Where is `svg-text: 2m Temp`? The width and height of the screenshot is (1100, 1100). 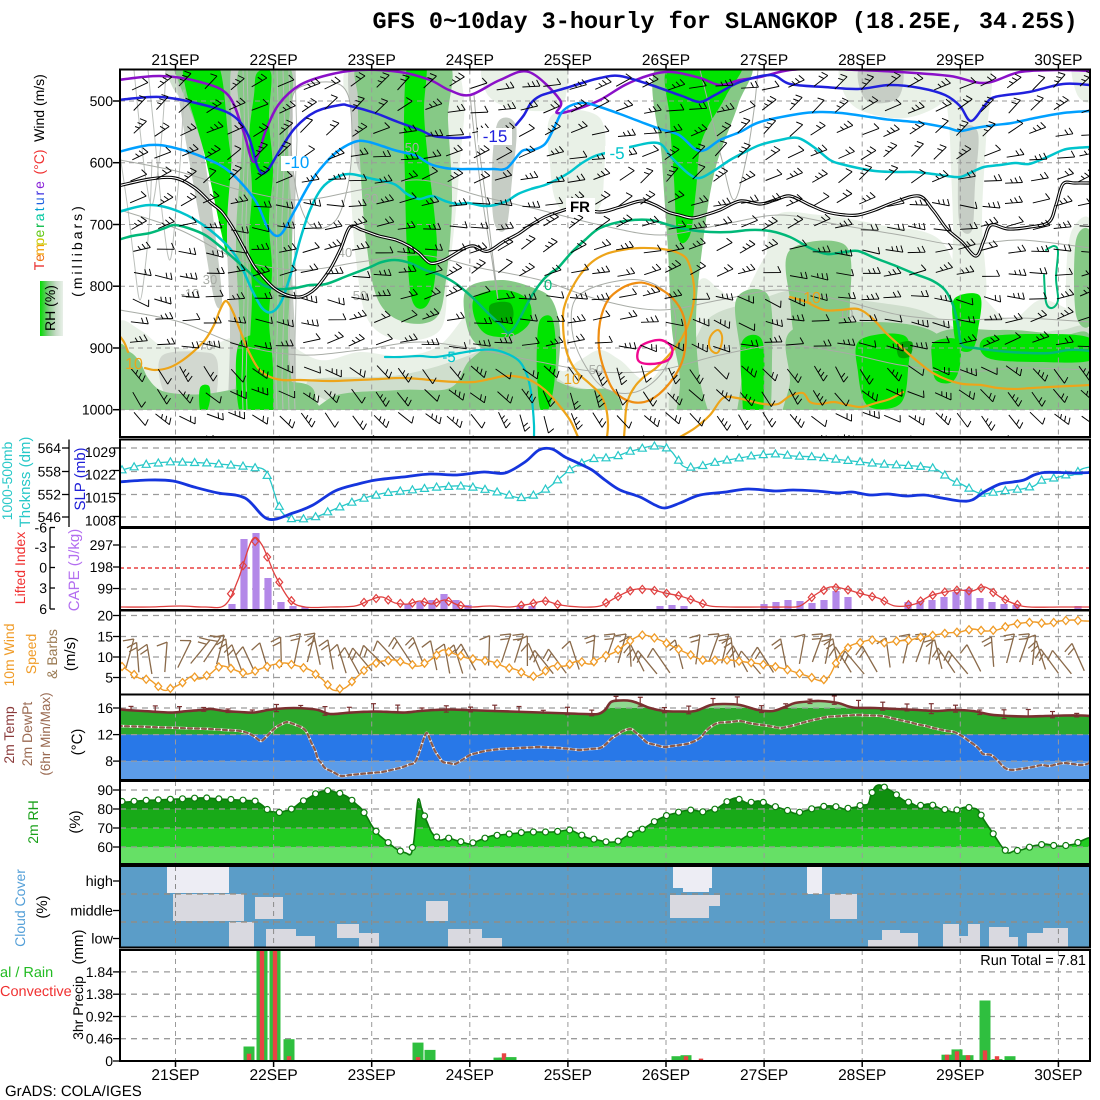
svg-text: 2m Temp is located at coordinates (9, 735).